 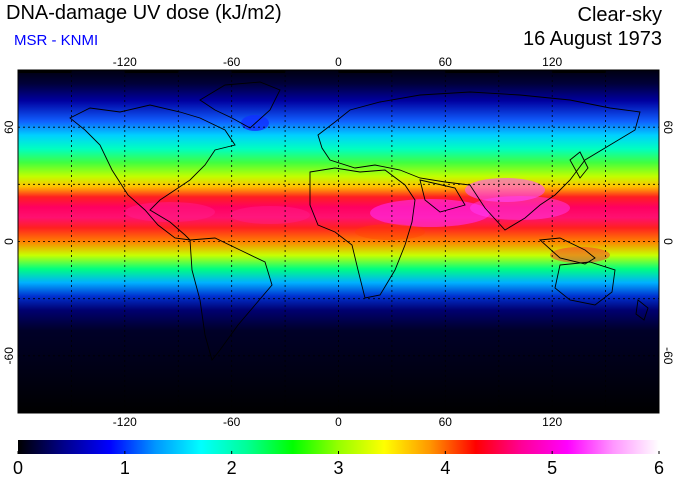 I want to click on lat-label-right: 0, so click(x=668, y=241).